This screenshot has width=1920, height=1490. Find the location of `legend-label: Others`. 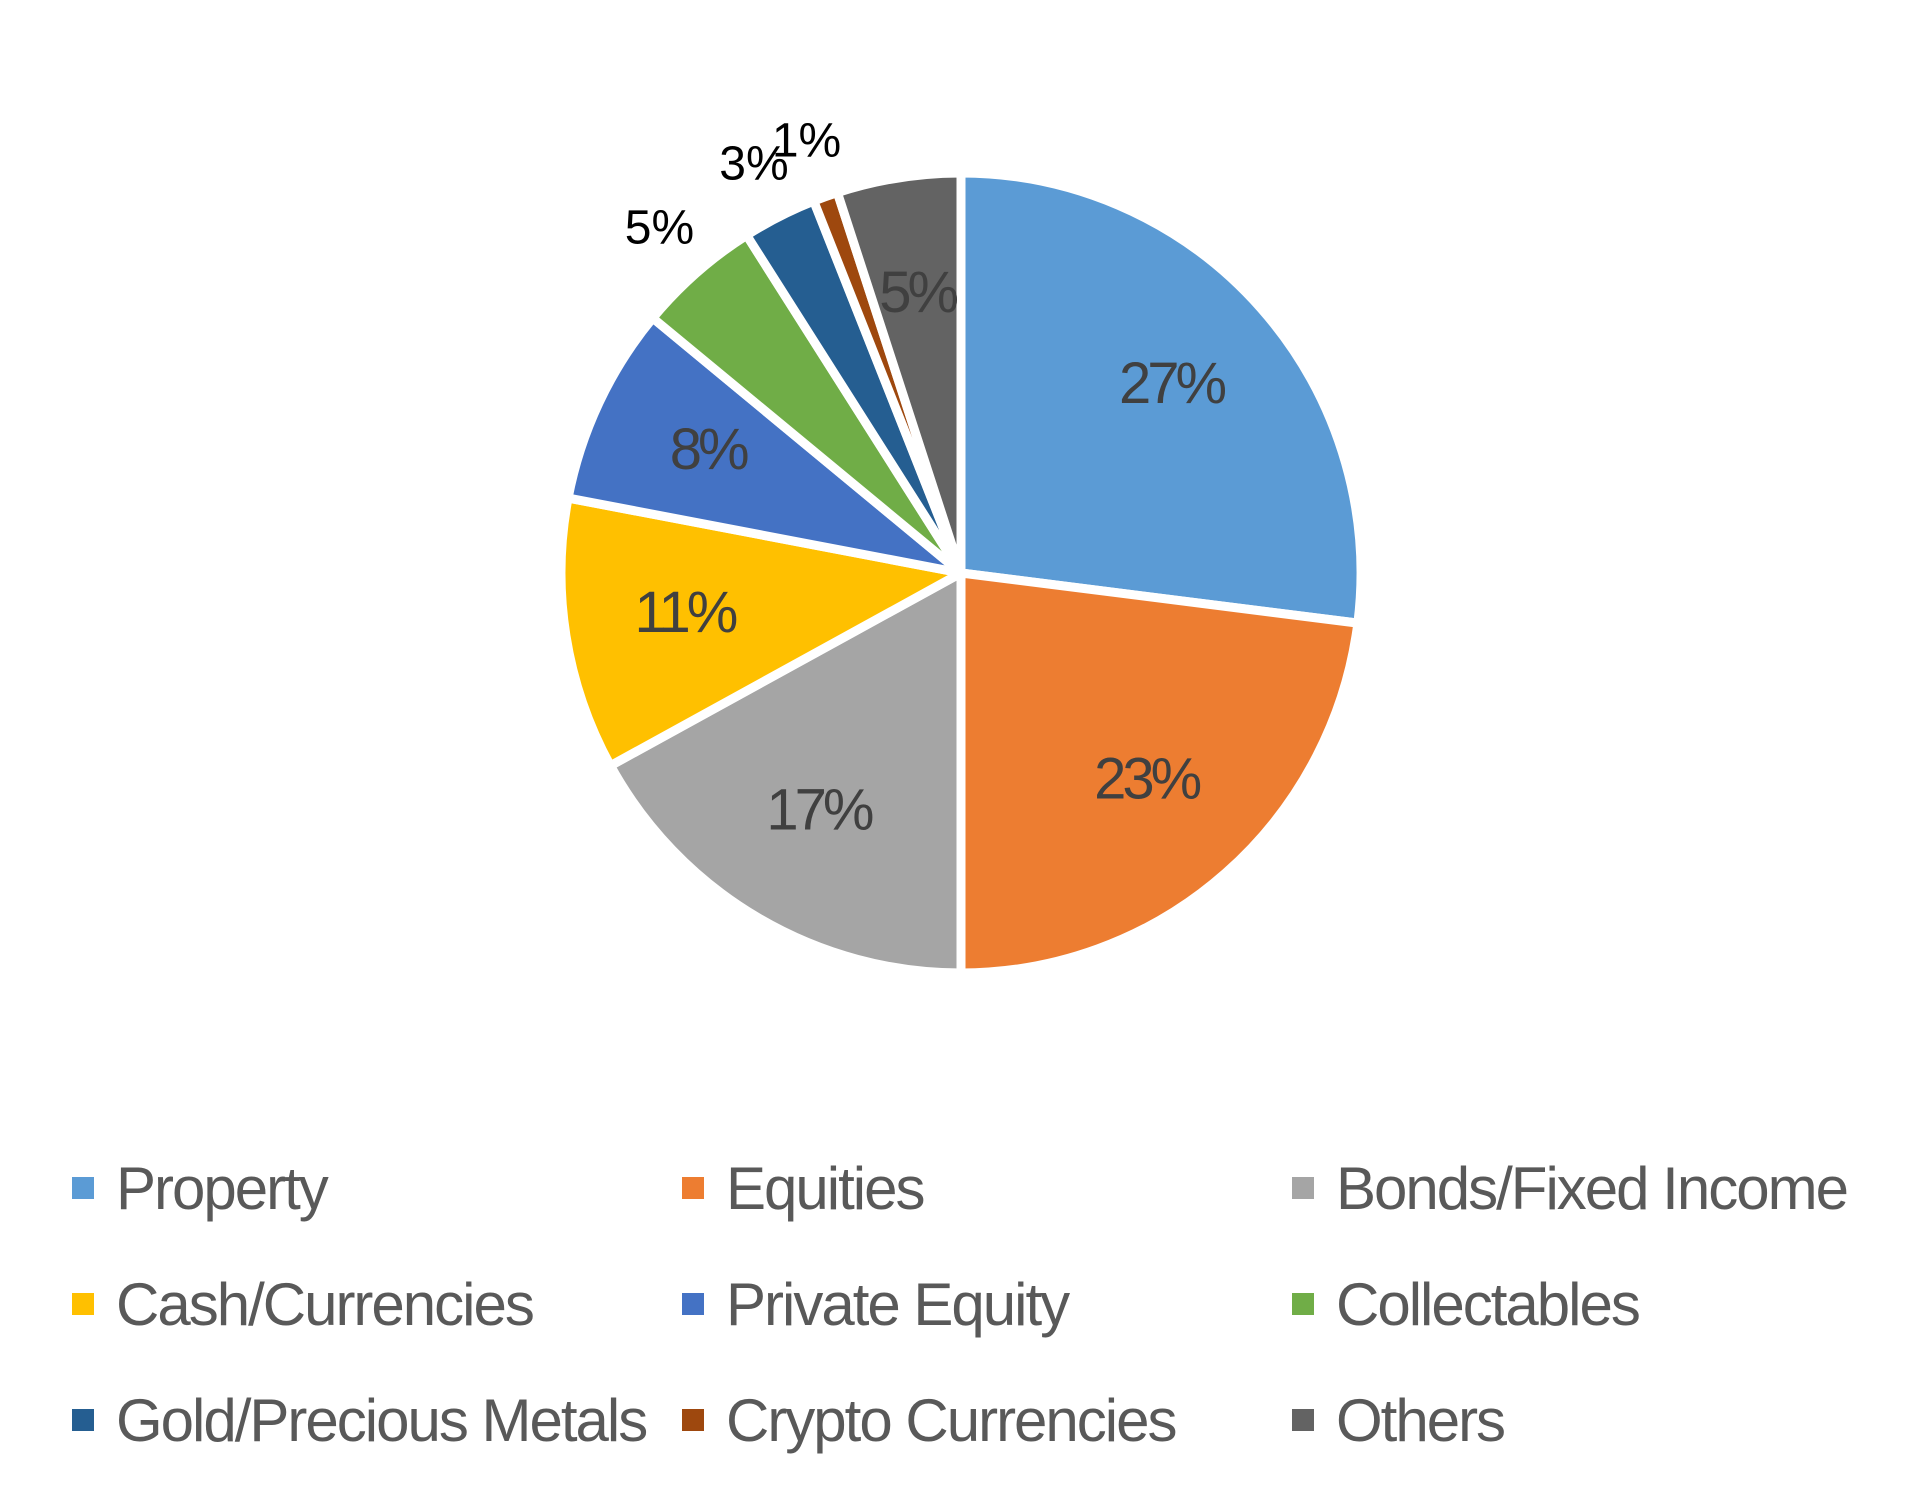

legend-label: Others is located at coordinates (1421, 1420).